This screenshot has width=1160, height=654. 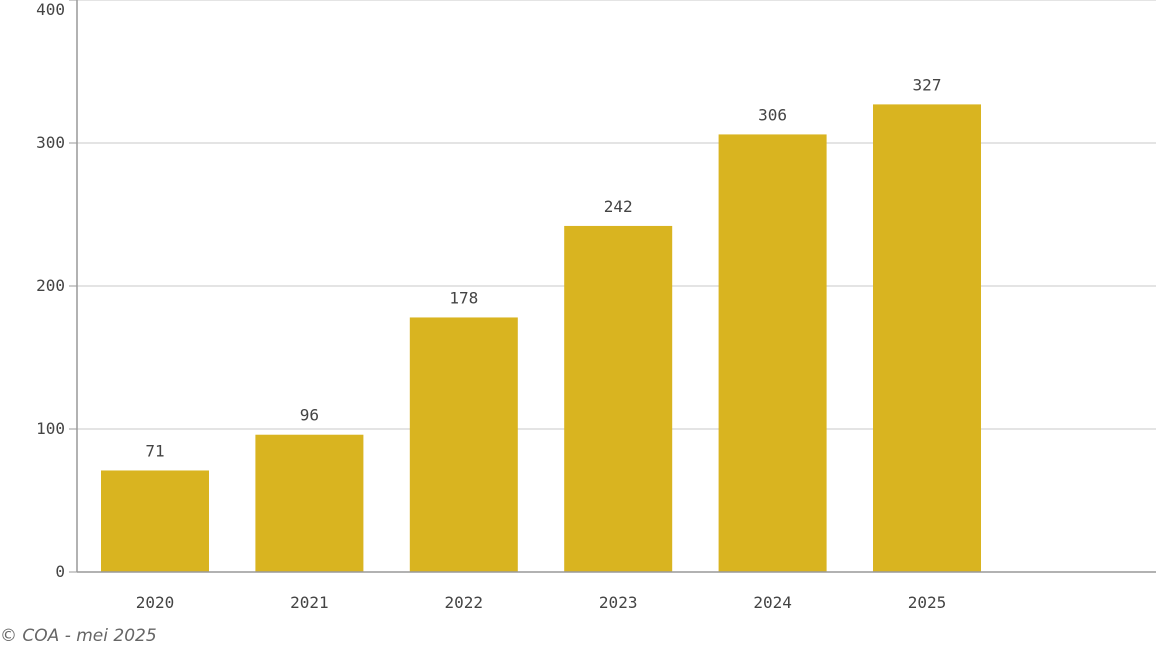 I want to click on y-tick-label: 200, so click(x=50, y=285).